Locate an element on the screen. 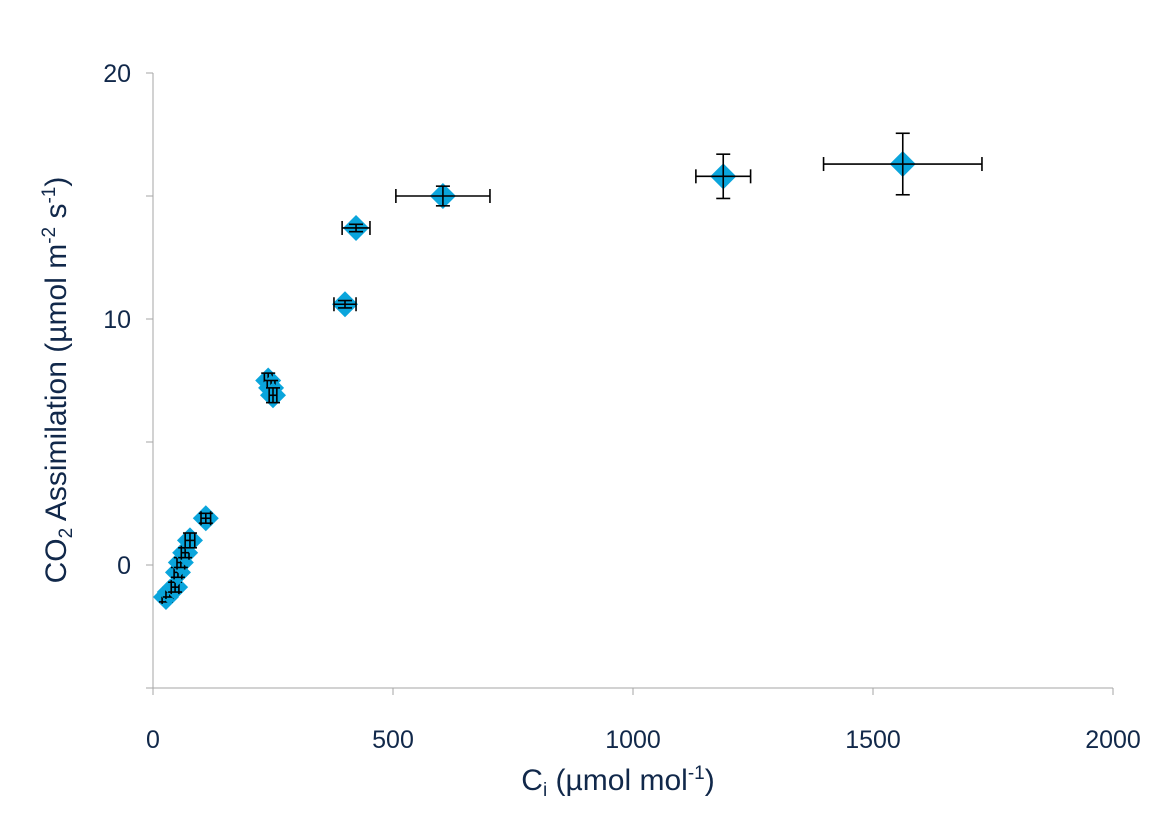  x-tick-label: 2000 is located at coordinates (1113, 740).